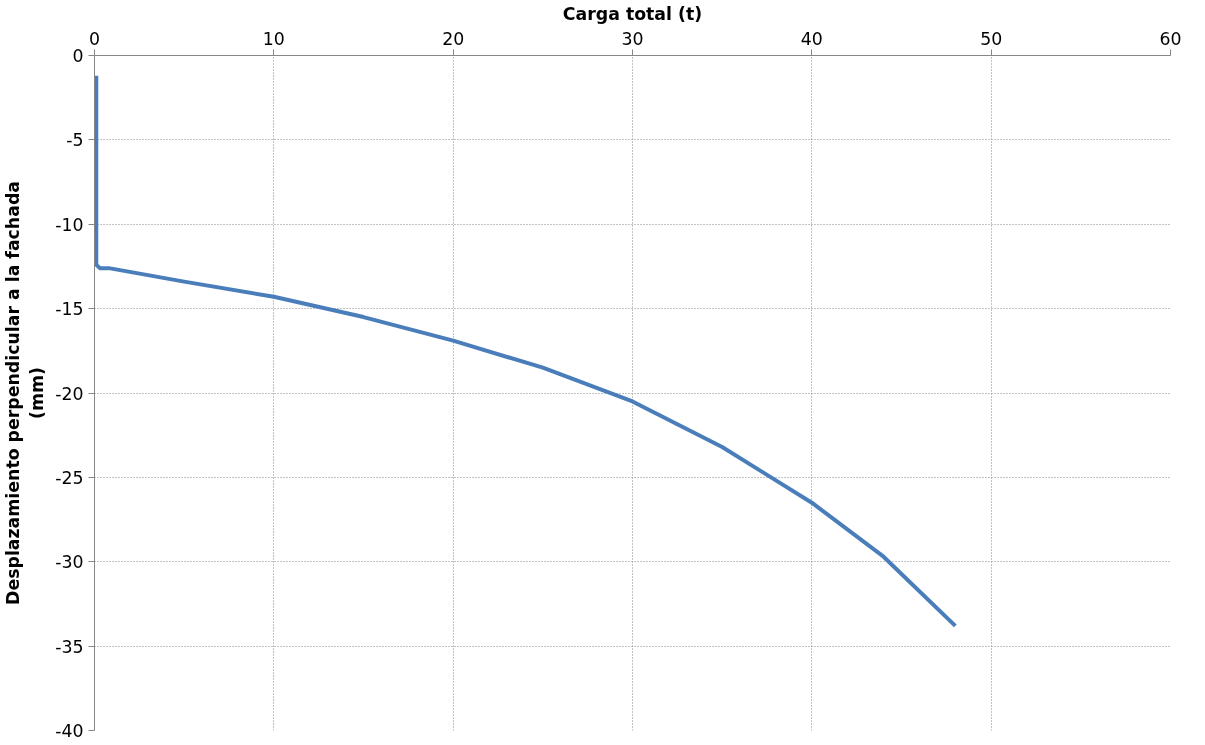 The height and width of the screenshot is (745, 1205). What do you see at coordinates (69, 562) in the screenshot?
I see `y-tick-label: -30` at bounding box center [69, 562].